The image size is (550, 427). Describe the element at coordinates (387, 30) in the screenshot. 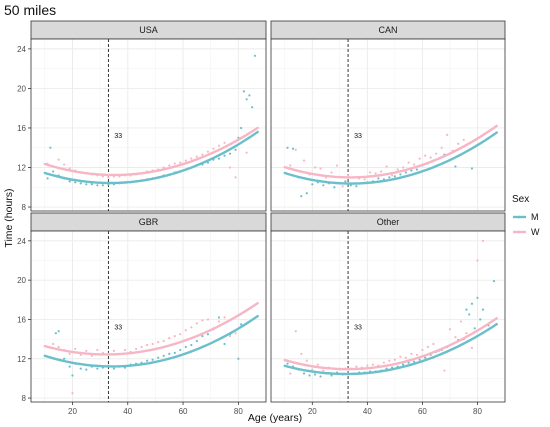

I see `facet-strip-label: CAN` at that location.